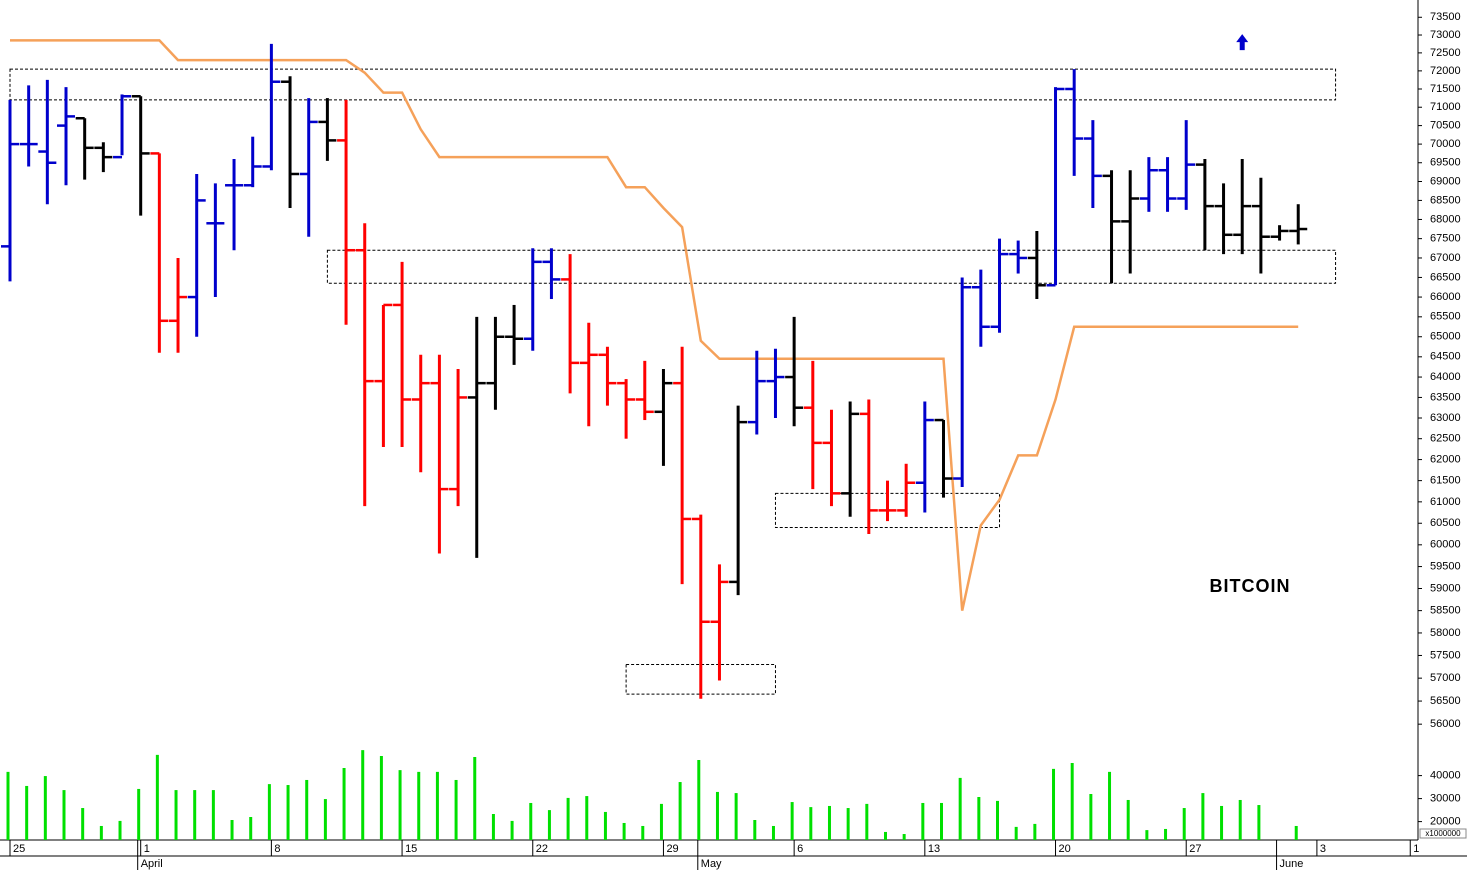 Image resolution: width=1467 pixels, height=870 pixels. What do you see at coordinates (1445, 439) in the screenshot?
I see `y-tick-label: 62500` at bounding box center [1445, 439].